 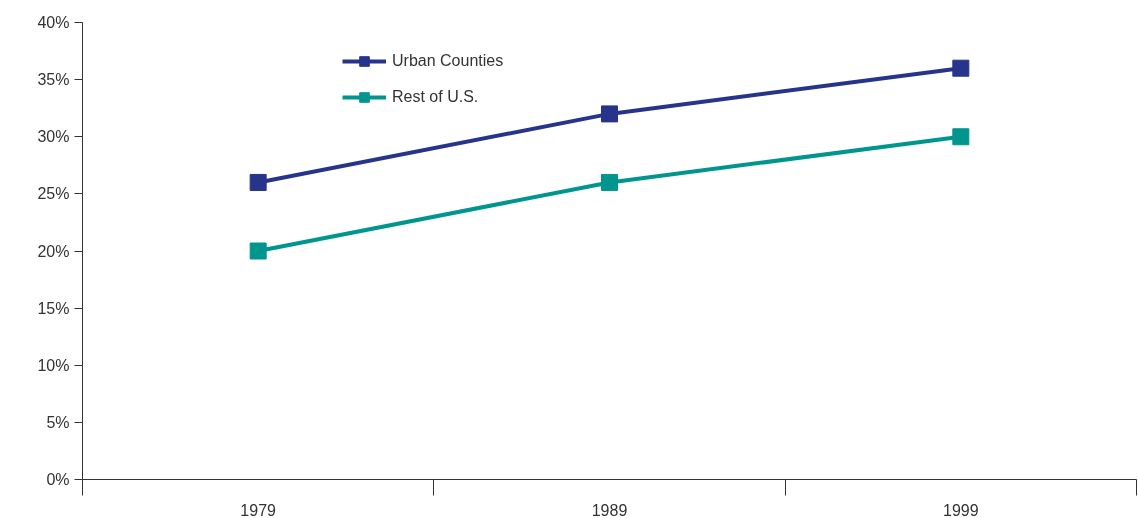 I want to click on y-tick-label: 40%, so click(x=53, y=22).